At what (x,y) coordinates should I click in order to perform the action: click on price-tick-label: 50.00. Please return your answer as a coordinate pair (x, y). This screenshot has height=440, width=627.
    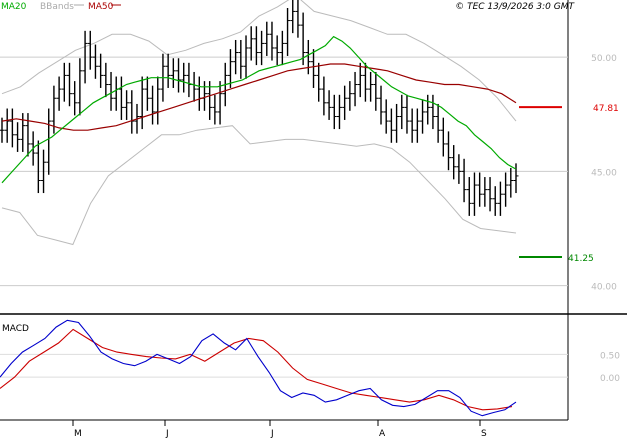
    Looking at the image, I should click on (604, 59).